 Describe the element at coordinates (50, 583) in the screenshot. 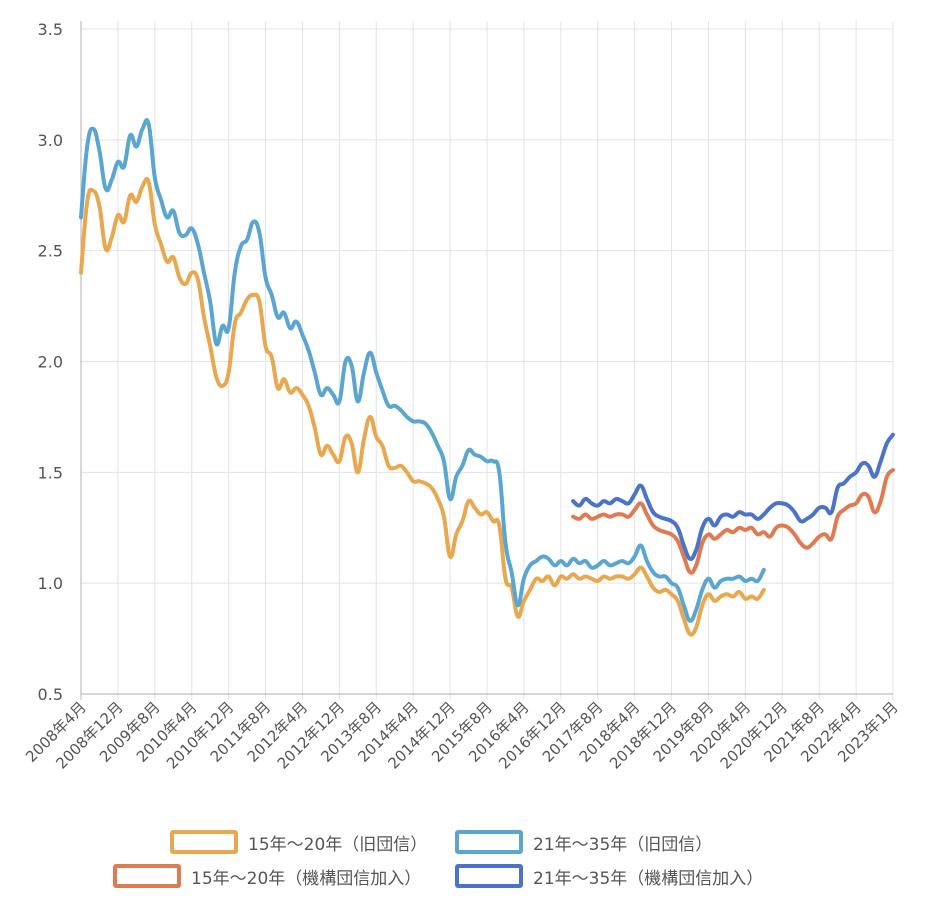

I see `y-tick-label: 1.0` at that location.